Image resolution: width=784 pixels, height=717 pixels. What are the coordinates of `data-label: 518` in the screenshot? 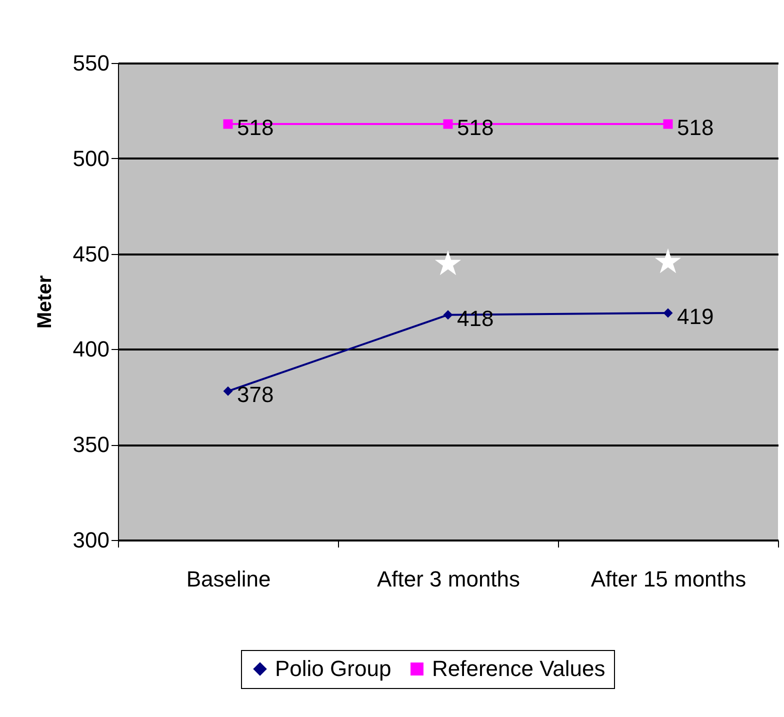 It's located at (695, 127).